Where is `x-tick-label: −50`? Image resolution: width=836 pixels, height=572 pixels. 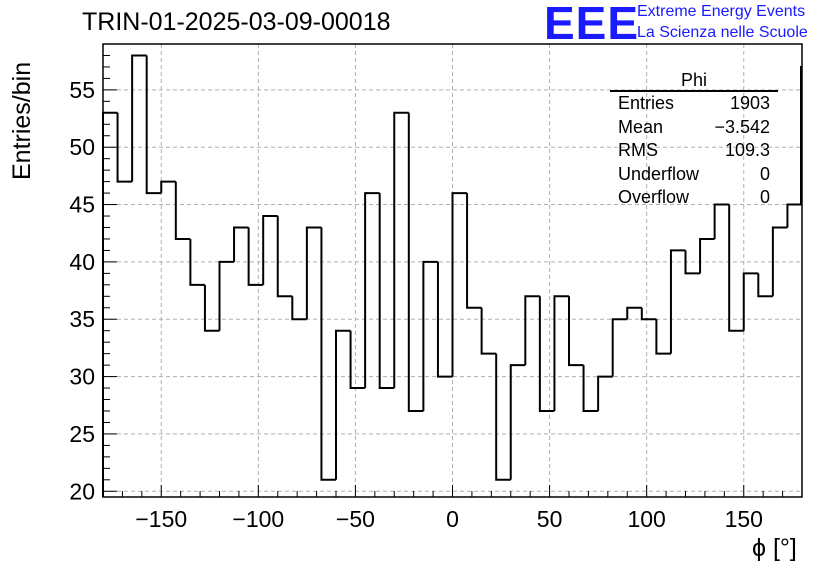 x-tick-label: −50 is located at coordinates (355, 519).